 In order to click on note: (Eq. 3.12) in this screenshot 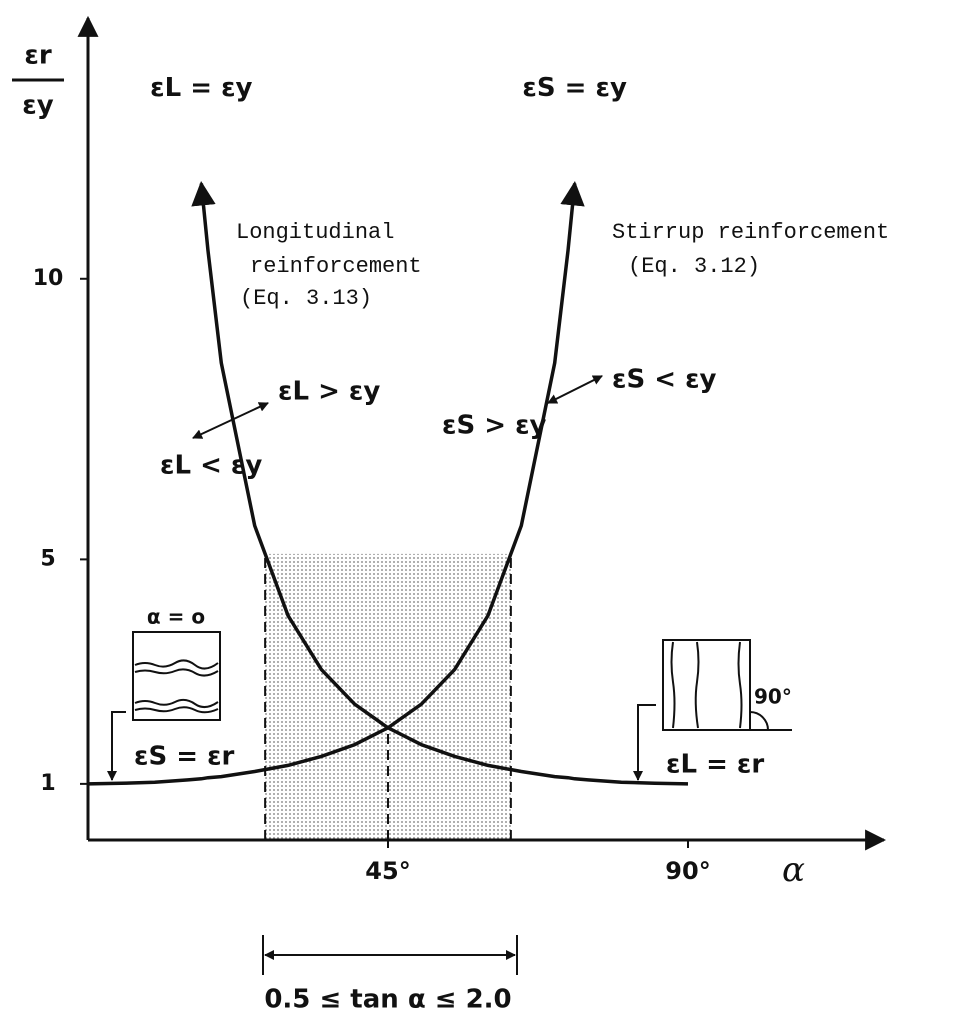, I will do `click(694, 266)`.